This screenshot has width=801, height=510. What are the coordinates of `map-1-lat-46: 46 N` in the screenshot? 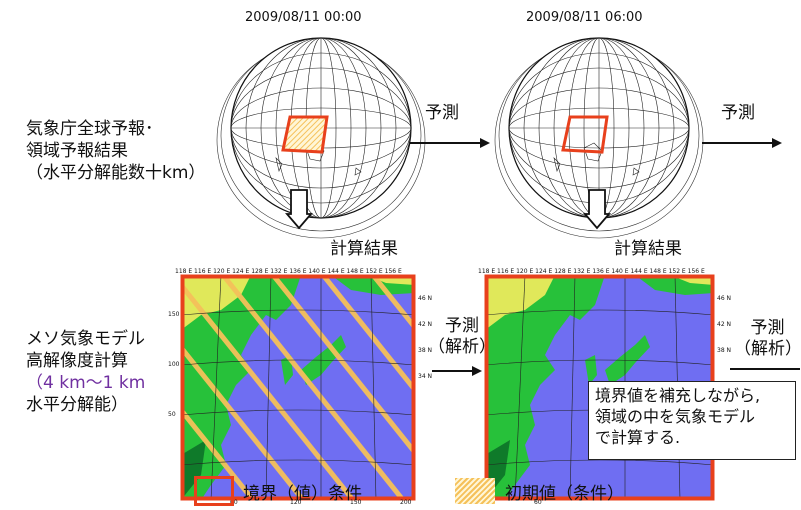 It's located at (425, 298).